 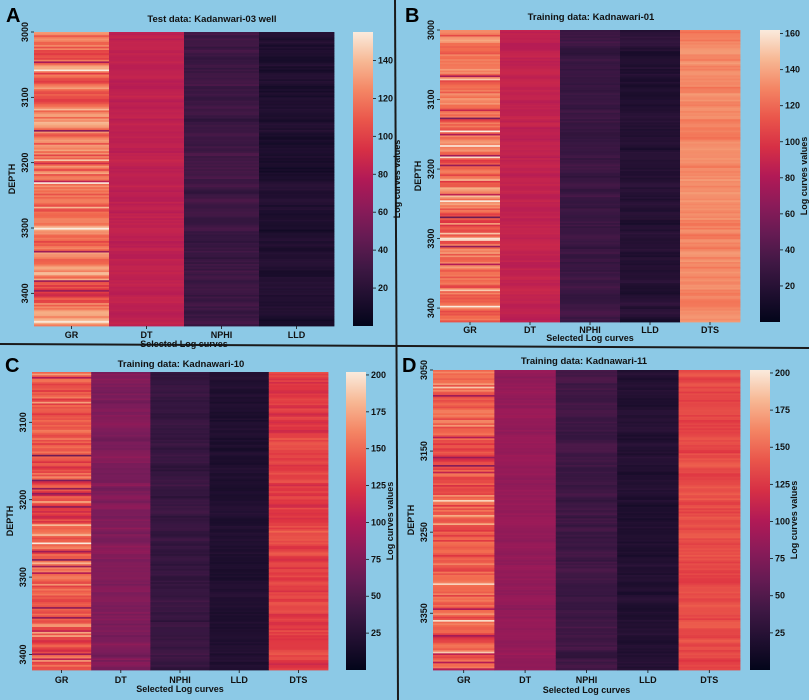 What do you see at coordinates (385, 60) in the screenshot?
I see `colorbar-tick-label: 140` at bounding box center [385, 60].